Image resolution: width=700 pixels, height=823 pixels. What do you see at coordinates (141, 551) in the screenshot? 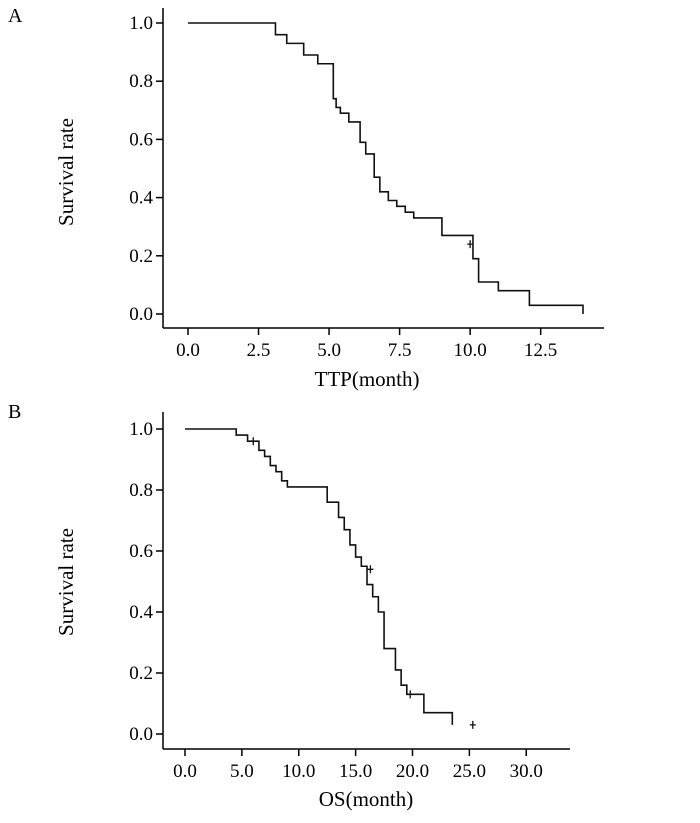
I see `y-tick-label-b-3: 0.6` at bounding box center [141, 551].